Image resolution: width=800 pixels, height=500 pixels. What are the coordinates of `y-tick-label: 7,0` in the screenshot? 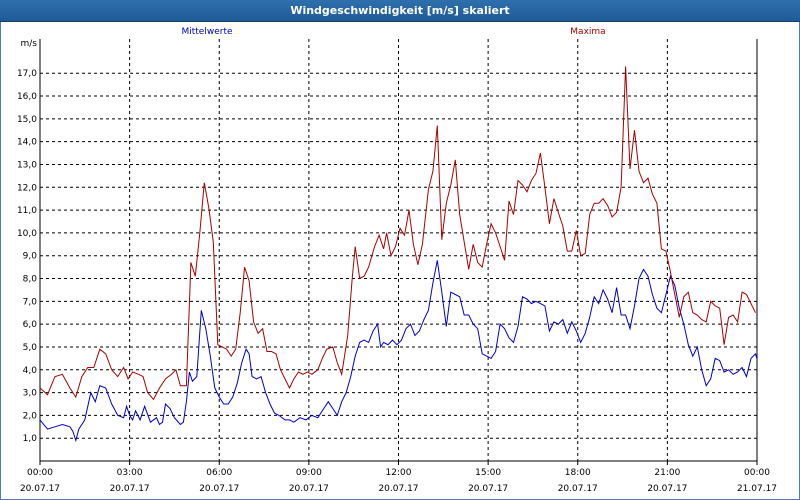 It's located at (30, 302).